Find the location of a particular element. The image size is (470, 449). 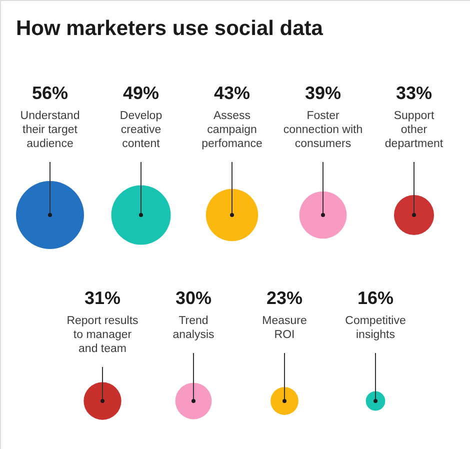

data-label: 30% is located at coordinates (193, 298).